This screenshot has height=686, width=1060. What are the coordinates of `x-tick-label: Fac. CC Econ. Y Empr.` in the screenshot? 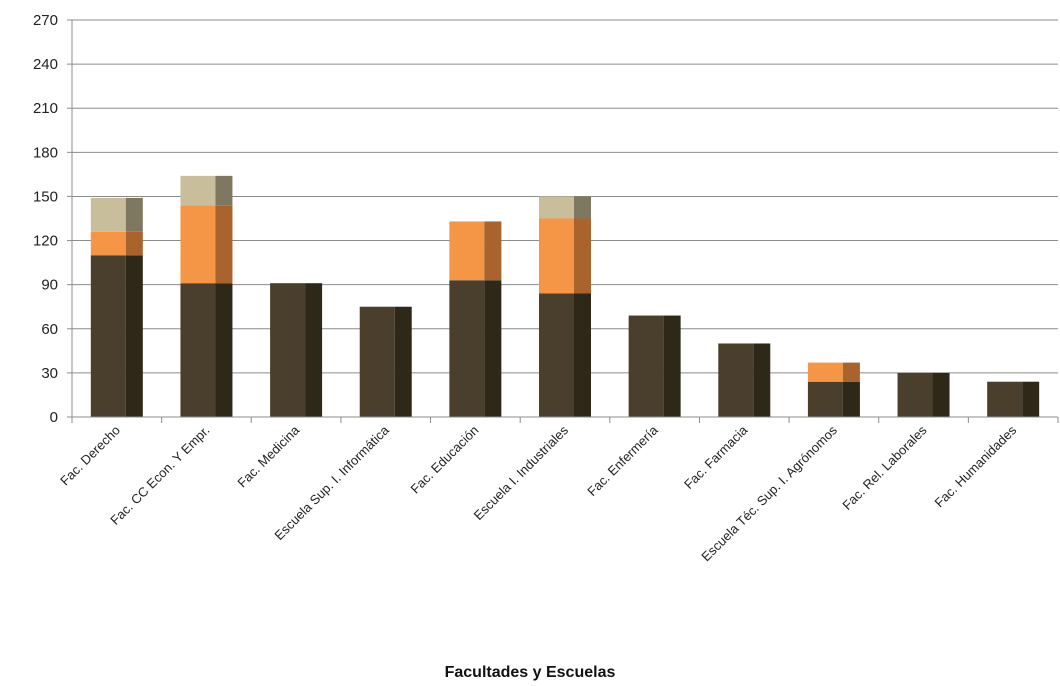 It's located at (159, 475).